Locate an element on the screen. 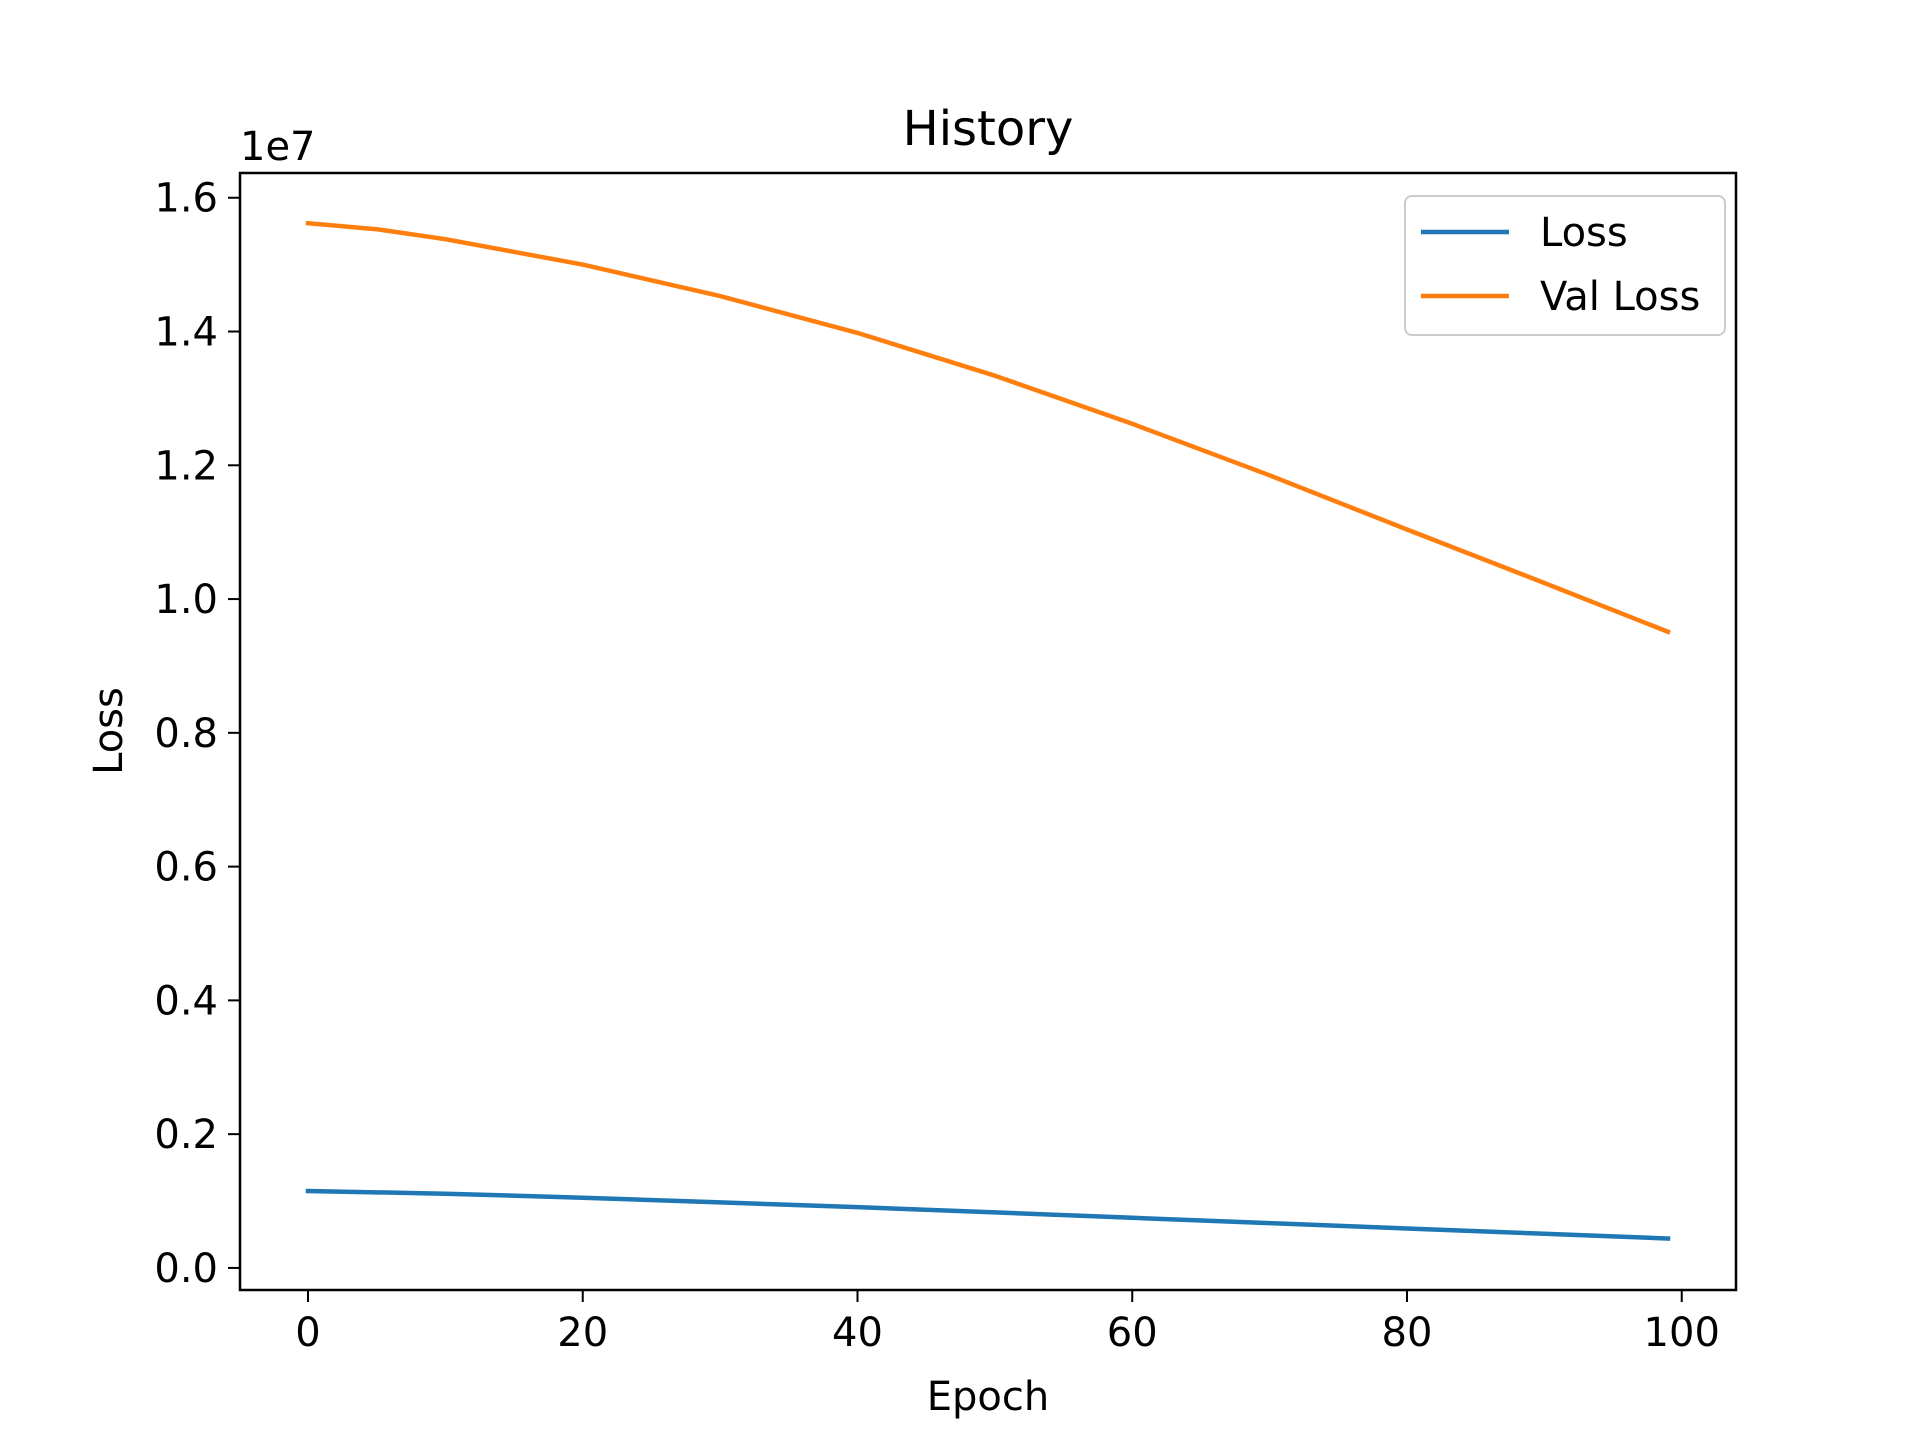  y-tick-label: 1.6 is located at coordinates (186, 199).